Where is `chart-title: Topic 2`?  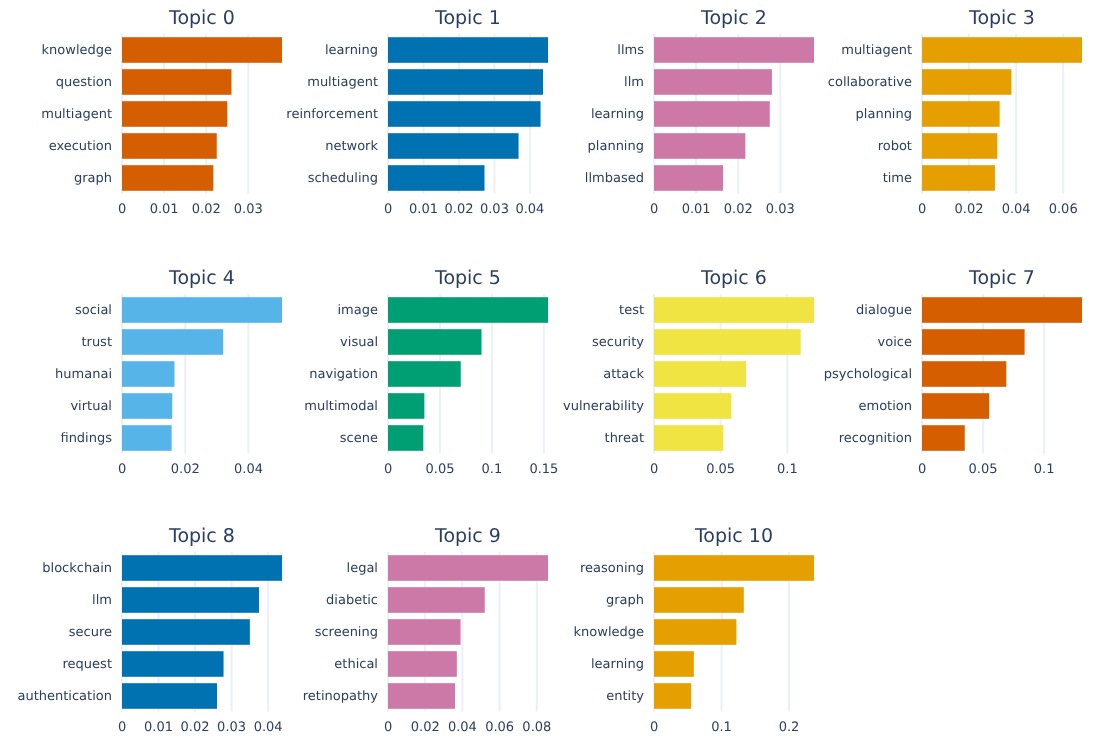
chart-title: Topic 2 is located at coordinates (733, 19).